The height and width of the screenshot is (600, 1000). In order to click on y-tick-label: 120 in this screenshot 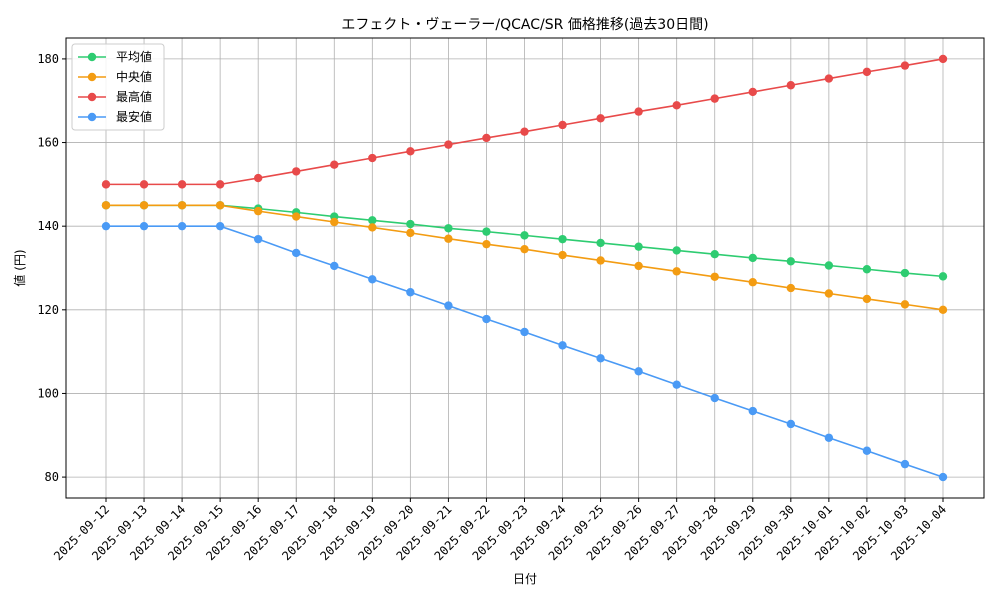, I will do `click(48, 310)`.